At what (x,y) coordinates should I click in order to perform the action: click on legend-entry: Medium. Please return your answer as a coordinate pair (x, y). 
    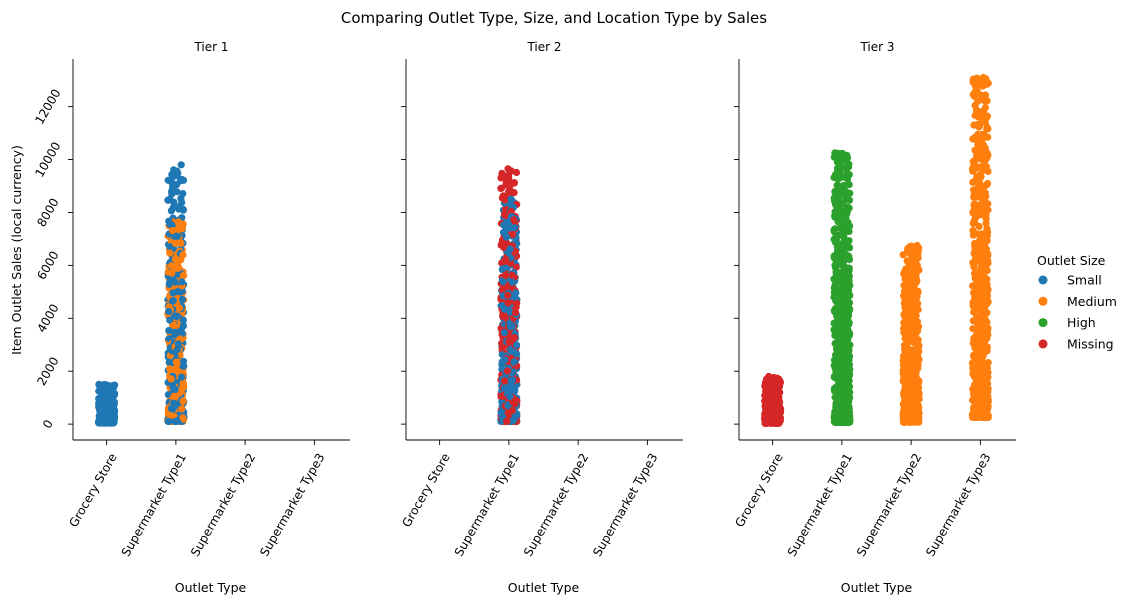
    Looking at the image, I should click on (1092, 301).